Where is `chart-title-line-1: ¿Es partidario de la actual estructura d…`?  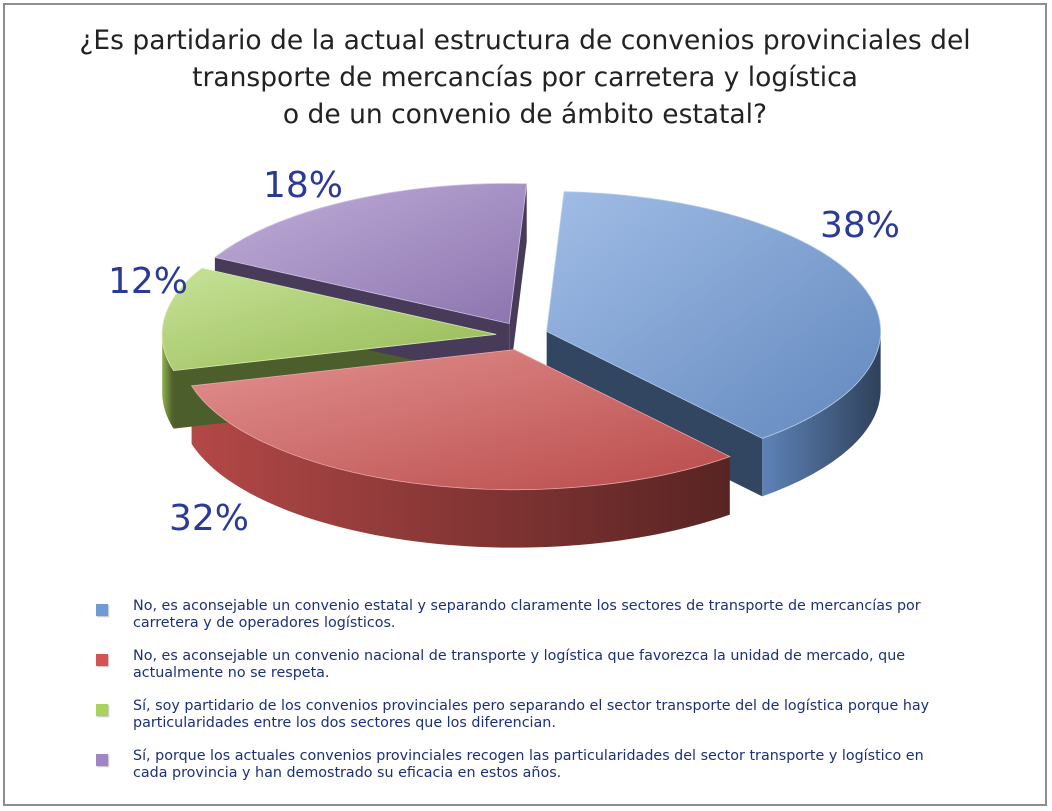
chart-title-line-1: ¿Es partidario de la actual estructura d… is located at coordinates (525, 40).